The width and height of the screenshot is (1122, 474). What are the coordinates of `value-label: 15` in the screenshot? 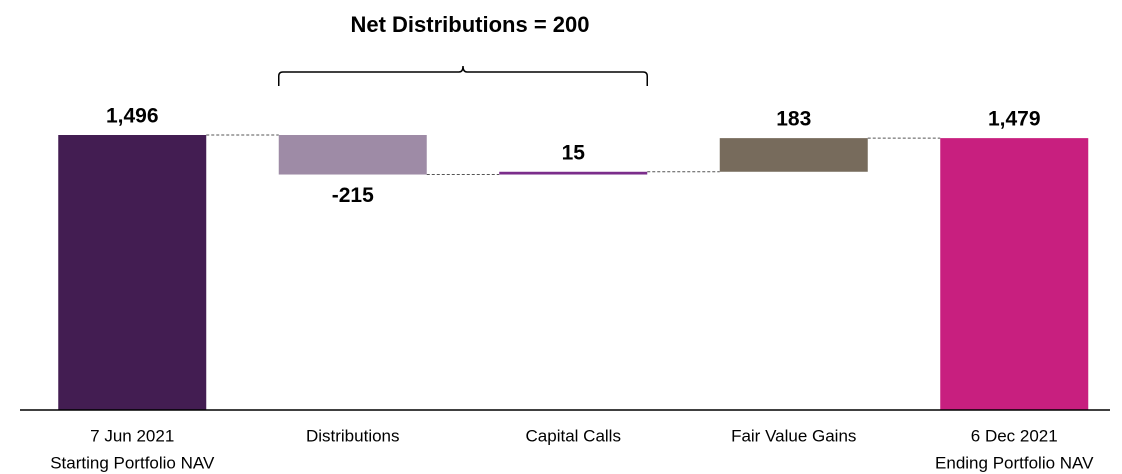 It's located at (574, 152).